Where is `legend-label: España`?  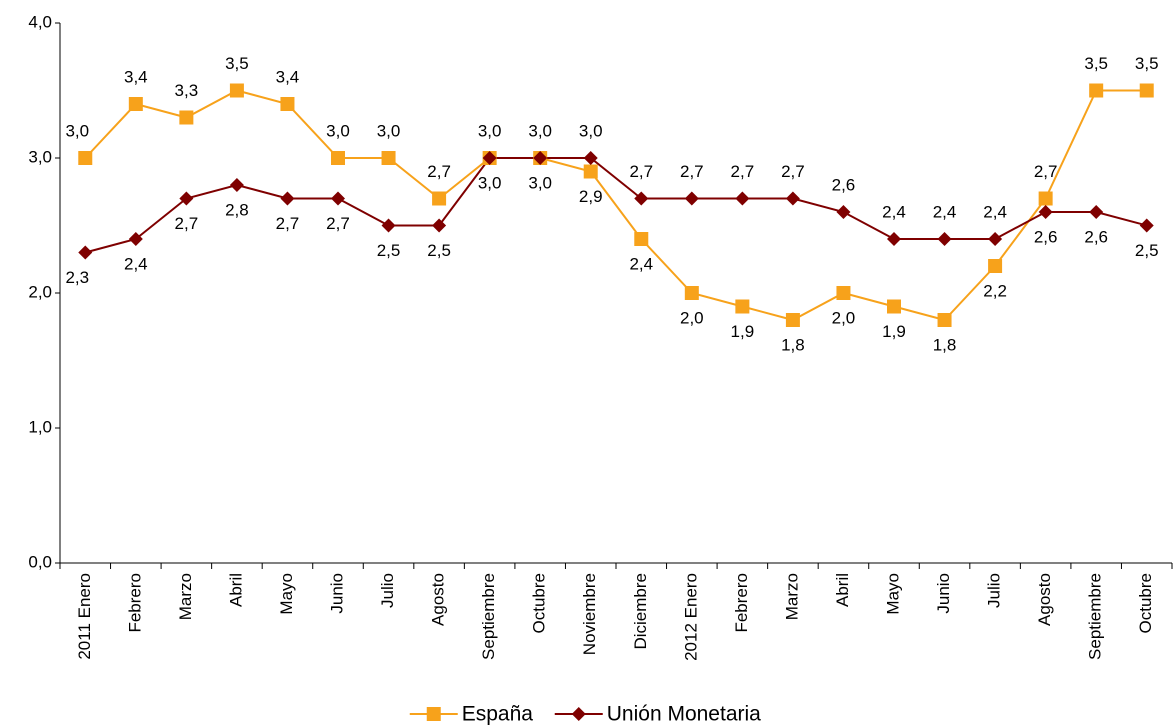 legend-label: España is located at coordinates (498, 714).